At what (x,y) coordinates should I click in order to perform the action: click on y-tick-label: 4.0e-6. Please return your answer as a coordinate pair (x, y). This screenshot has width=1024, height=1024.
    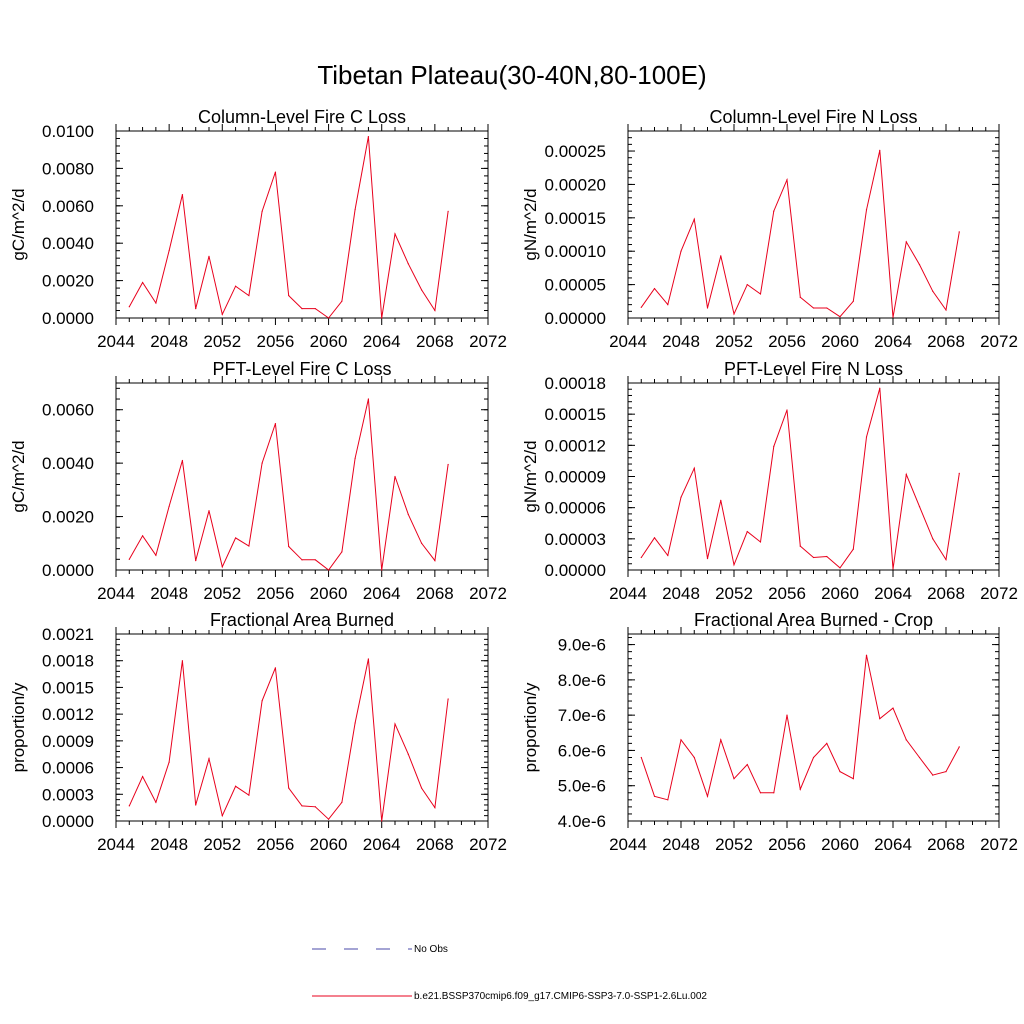
    Looking at the image, I should click on (582, 821).